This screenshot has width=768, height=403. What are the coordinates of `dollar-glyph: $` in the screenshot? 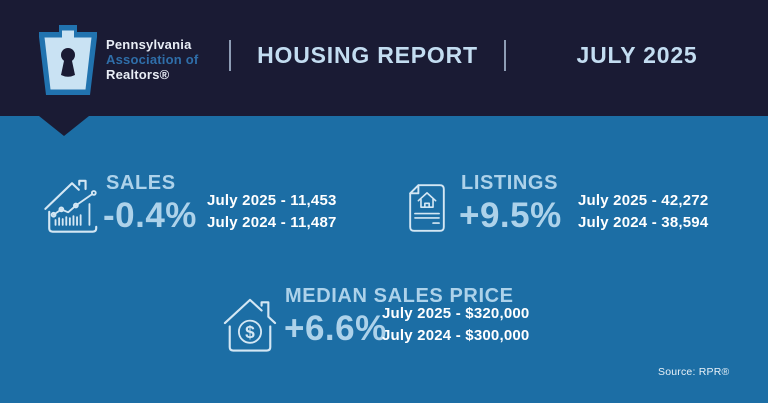 It's located at (250, 332).